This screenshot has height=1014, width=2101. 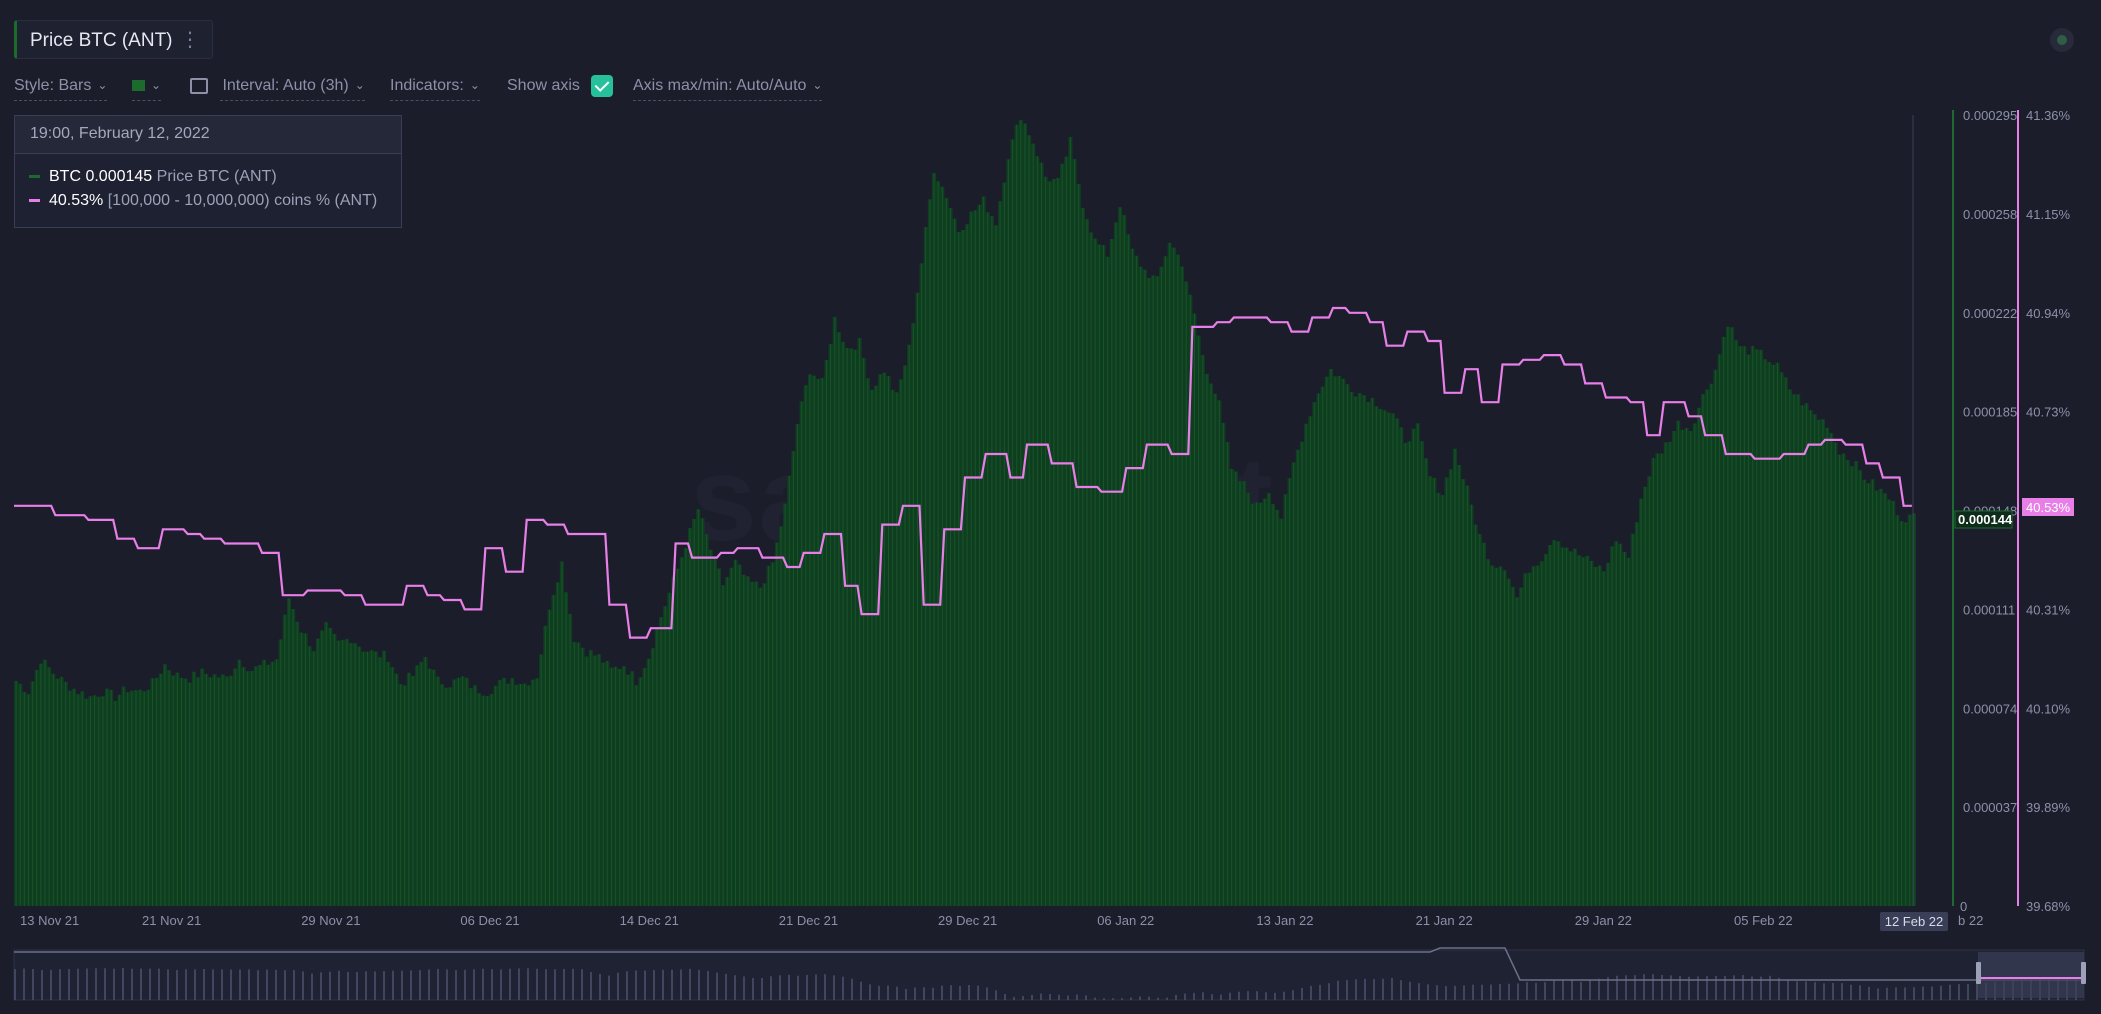 I want to click on x-axis-tick-label: 06 Jan 22, so click(x=1125, y=920).